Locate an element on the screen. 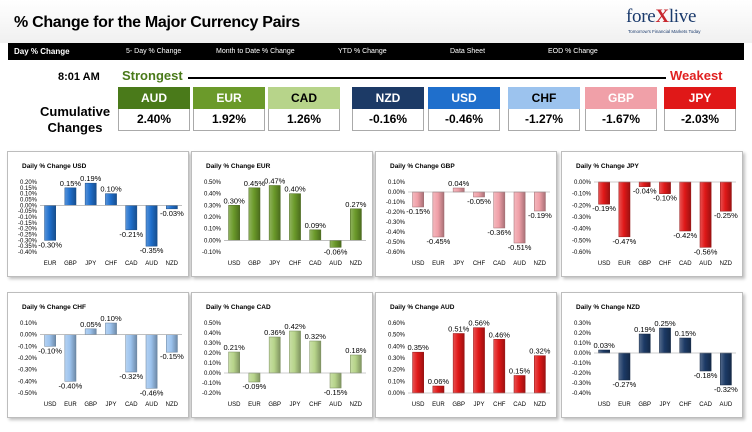  bar-data-label: 0.32% is located at coordinates (316, 336).